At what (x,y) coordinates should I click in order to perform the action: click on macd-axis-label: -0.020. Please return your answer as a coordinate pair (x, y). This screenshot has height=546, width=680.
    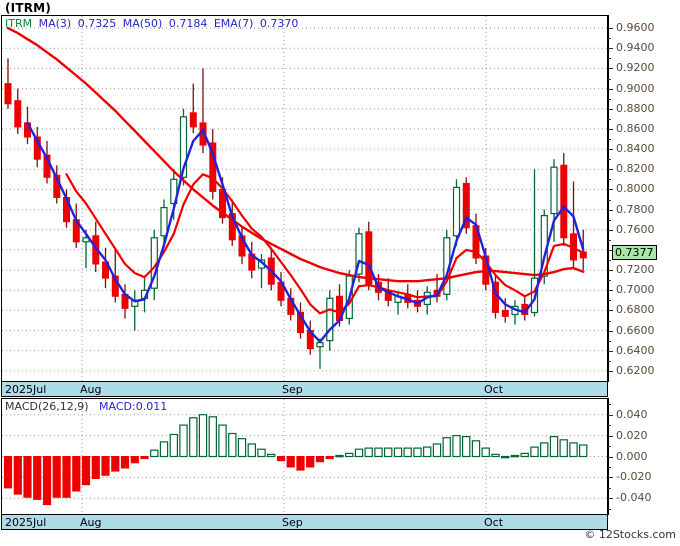
    Looking at the image, I should click on (634, 477).